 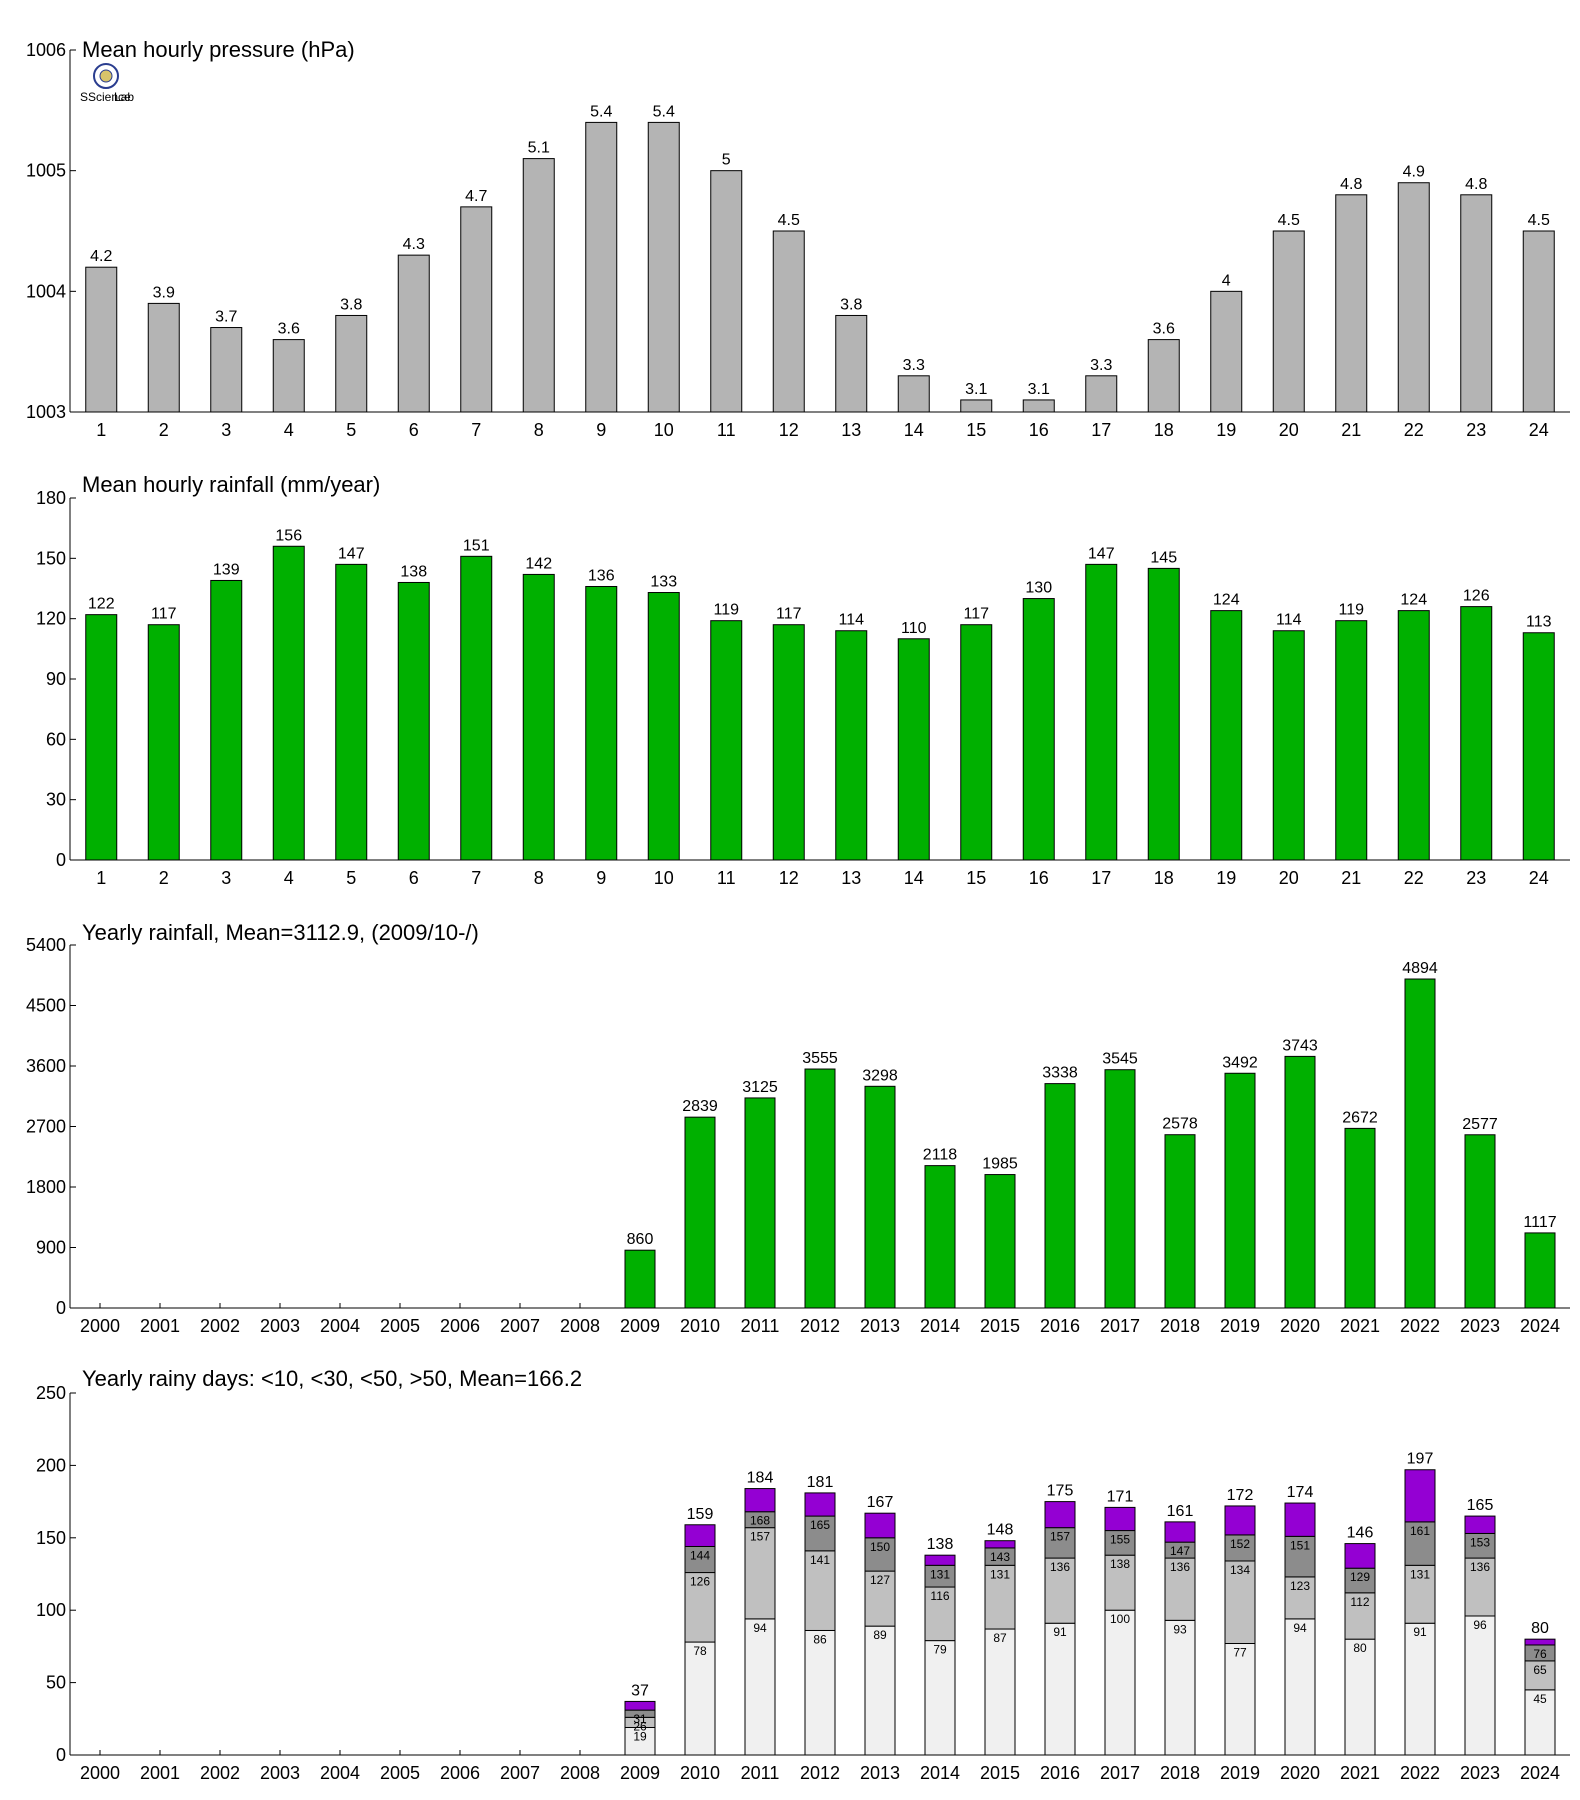 What do you see at coordinates (61, 1755) in the screenshot?
I see `y-tick-label: 0` at bounding box center [61, 1755].